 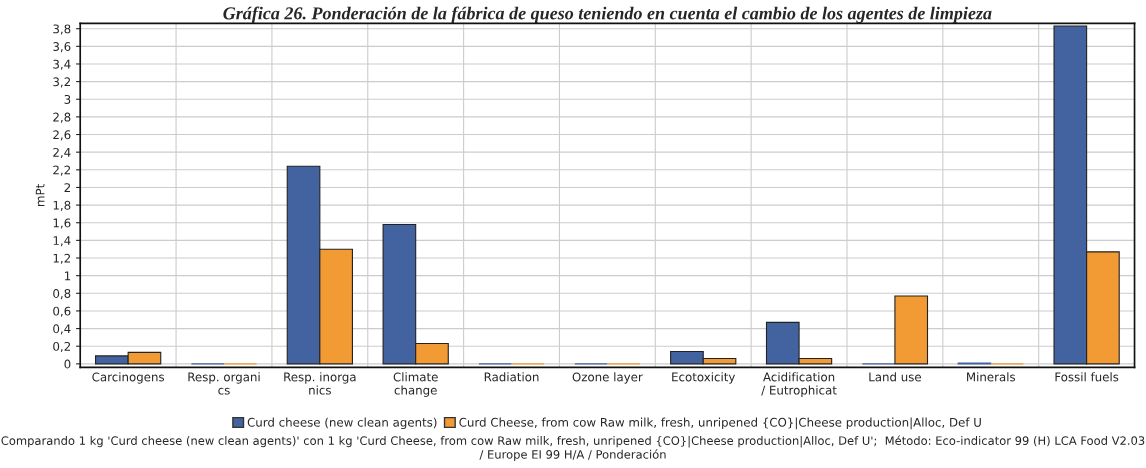 What do you see at coordinates (1087, 377) in the screenshot?
I see `x-tick-label: Fossil fuels` at bounding box center [1087, 377].